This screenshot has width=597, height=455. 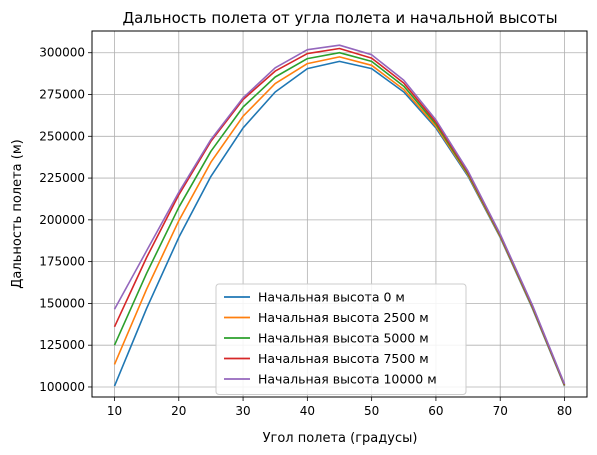 What do you see at coordinates (343, 358) in the screenshot?
I see `legend-label: Начальная высота 7500 м` at bounding box center [343, 358].